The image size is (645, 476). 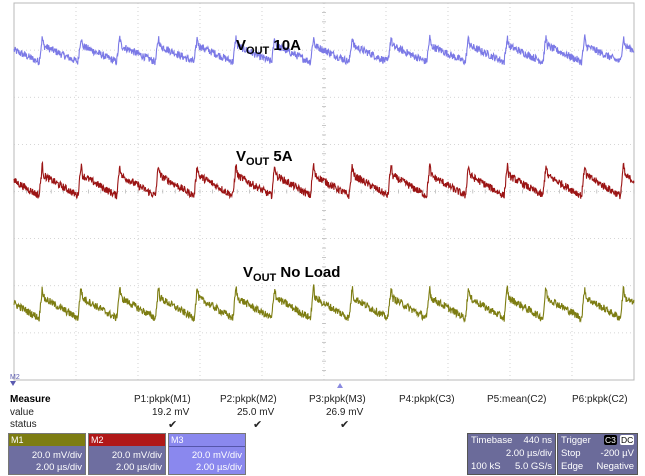 I want to click on channel-m3-vdiv: 20.0 mV/div, so click(x=217, y=455).